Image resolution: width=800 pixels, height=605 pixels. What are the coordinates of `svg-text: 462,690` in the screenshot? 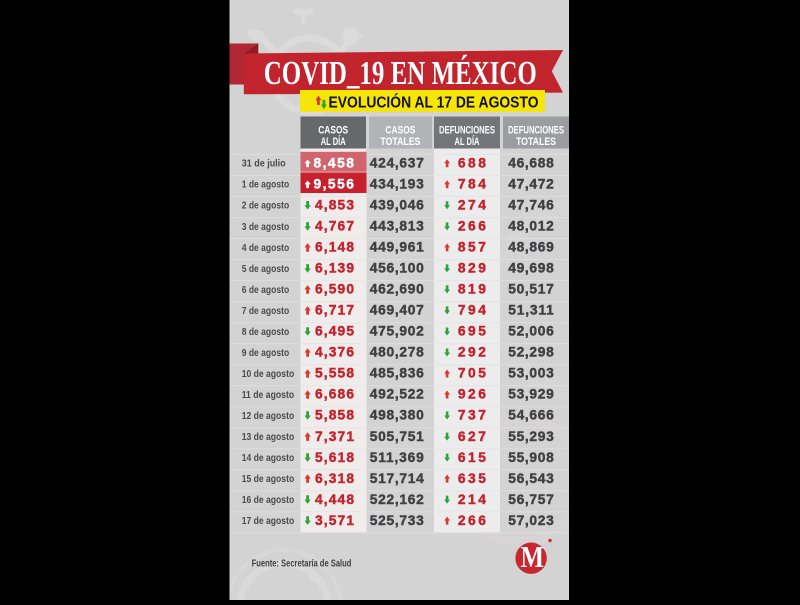 It's located at (397, 289).